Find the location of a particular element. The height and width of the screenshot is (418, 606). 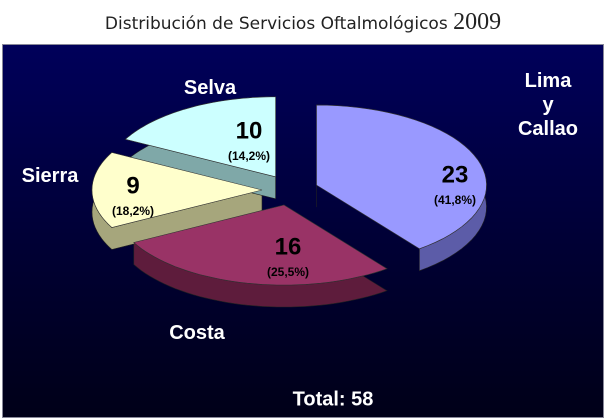

category-label: Sierra is located at coordinates (50, 176).